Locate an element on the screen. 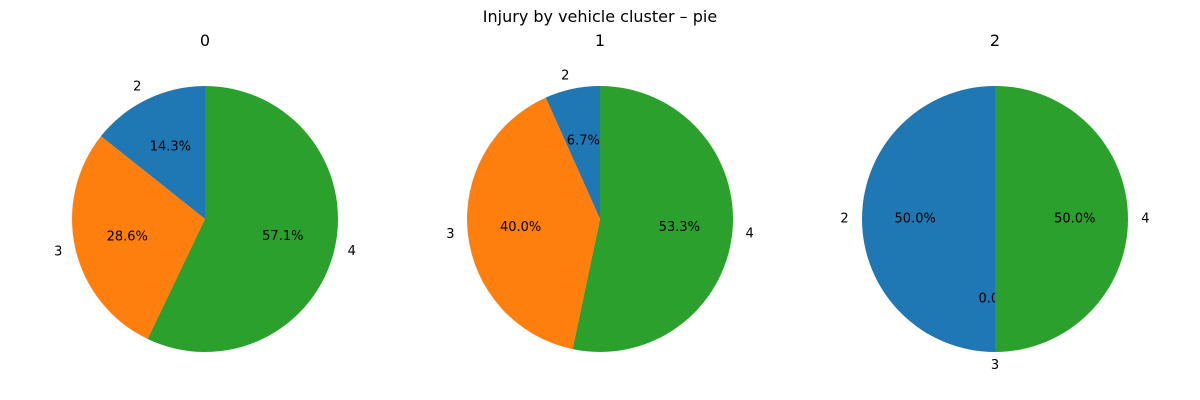 The image size is (1200, 400). pct-label: 28.6% is located at coordinates (127, 236).